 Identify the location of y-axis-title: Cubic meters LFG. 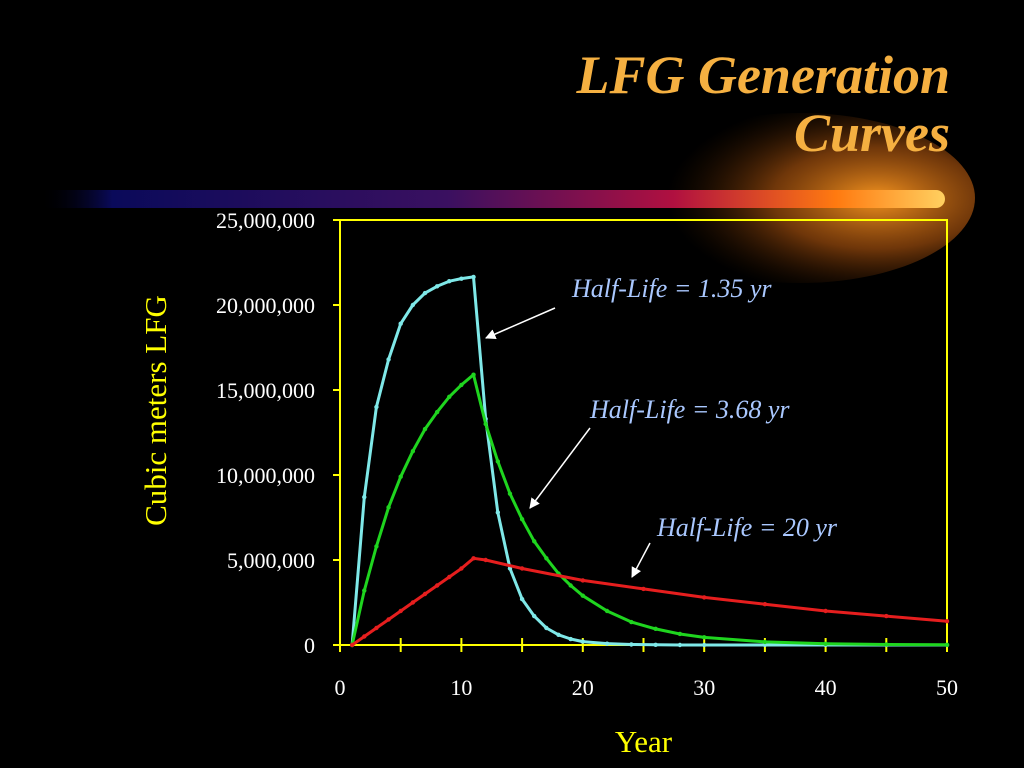
(155, 410).